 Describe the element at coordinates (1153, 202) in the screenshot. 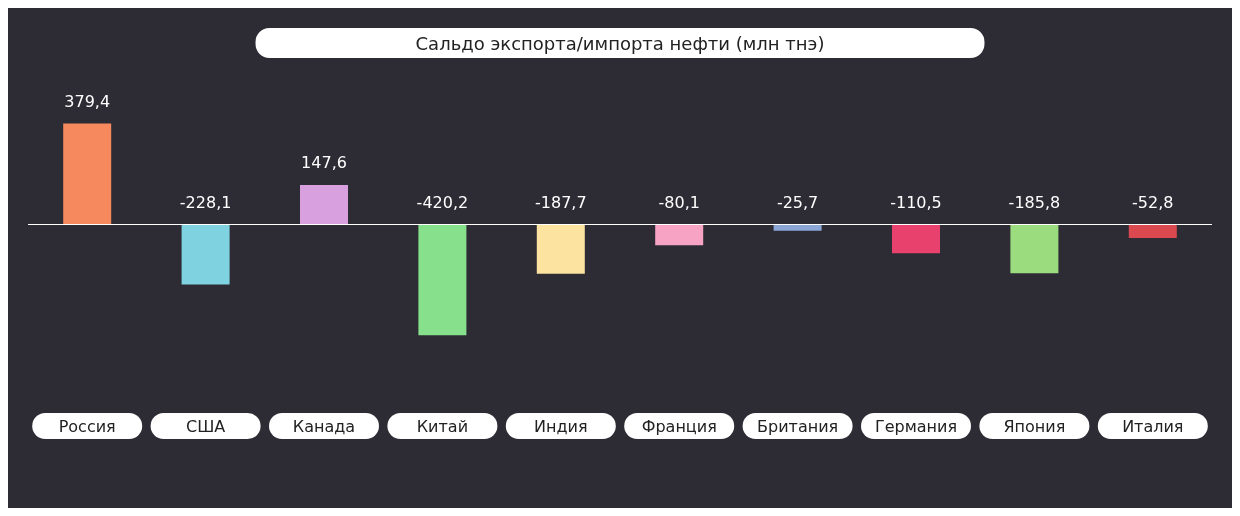

I see `data-label: -52,8` at that location.